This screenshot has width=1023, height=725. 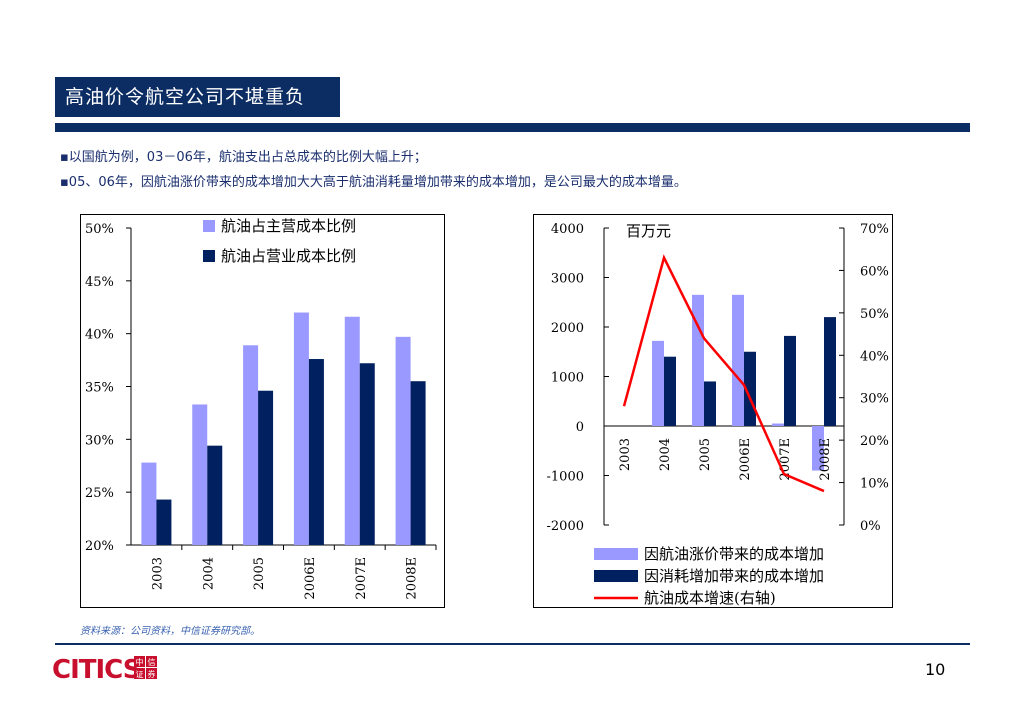 What do you see at coordinates (874, 399) in the screenshot?
I see `y2-tick-label: 30%` at bounding box center [874, 399].